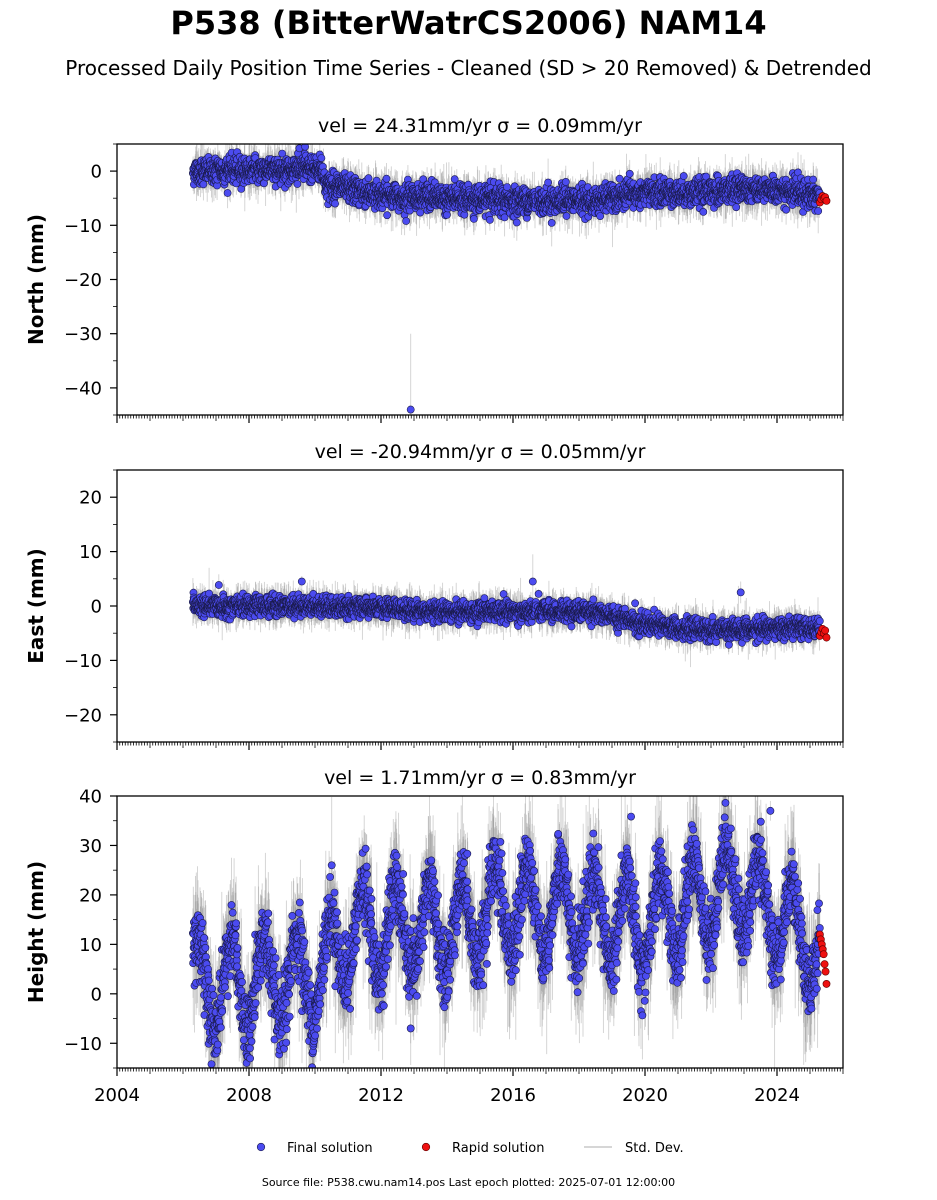 This screenshot has width=937, height=1200. What do you see at coordinates (468, 23) in the screenshot?
I see `page-title: P538 (BitterWatrCS2006) NAM14` at bounding box center [468, 23].